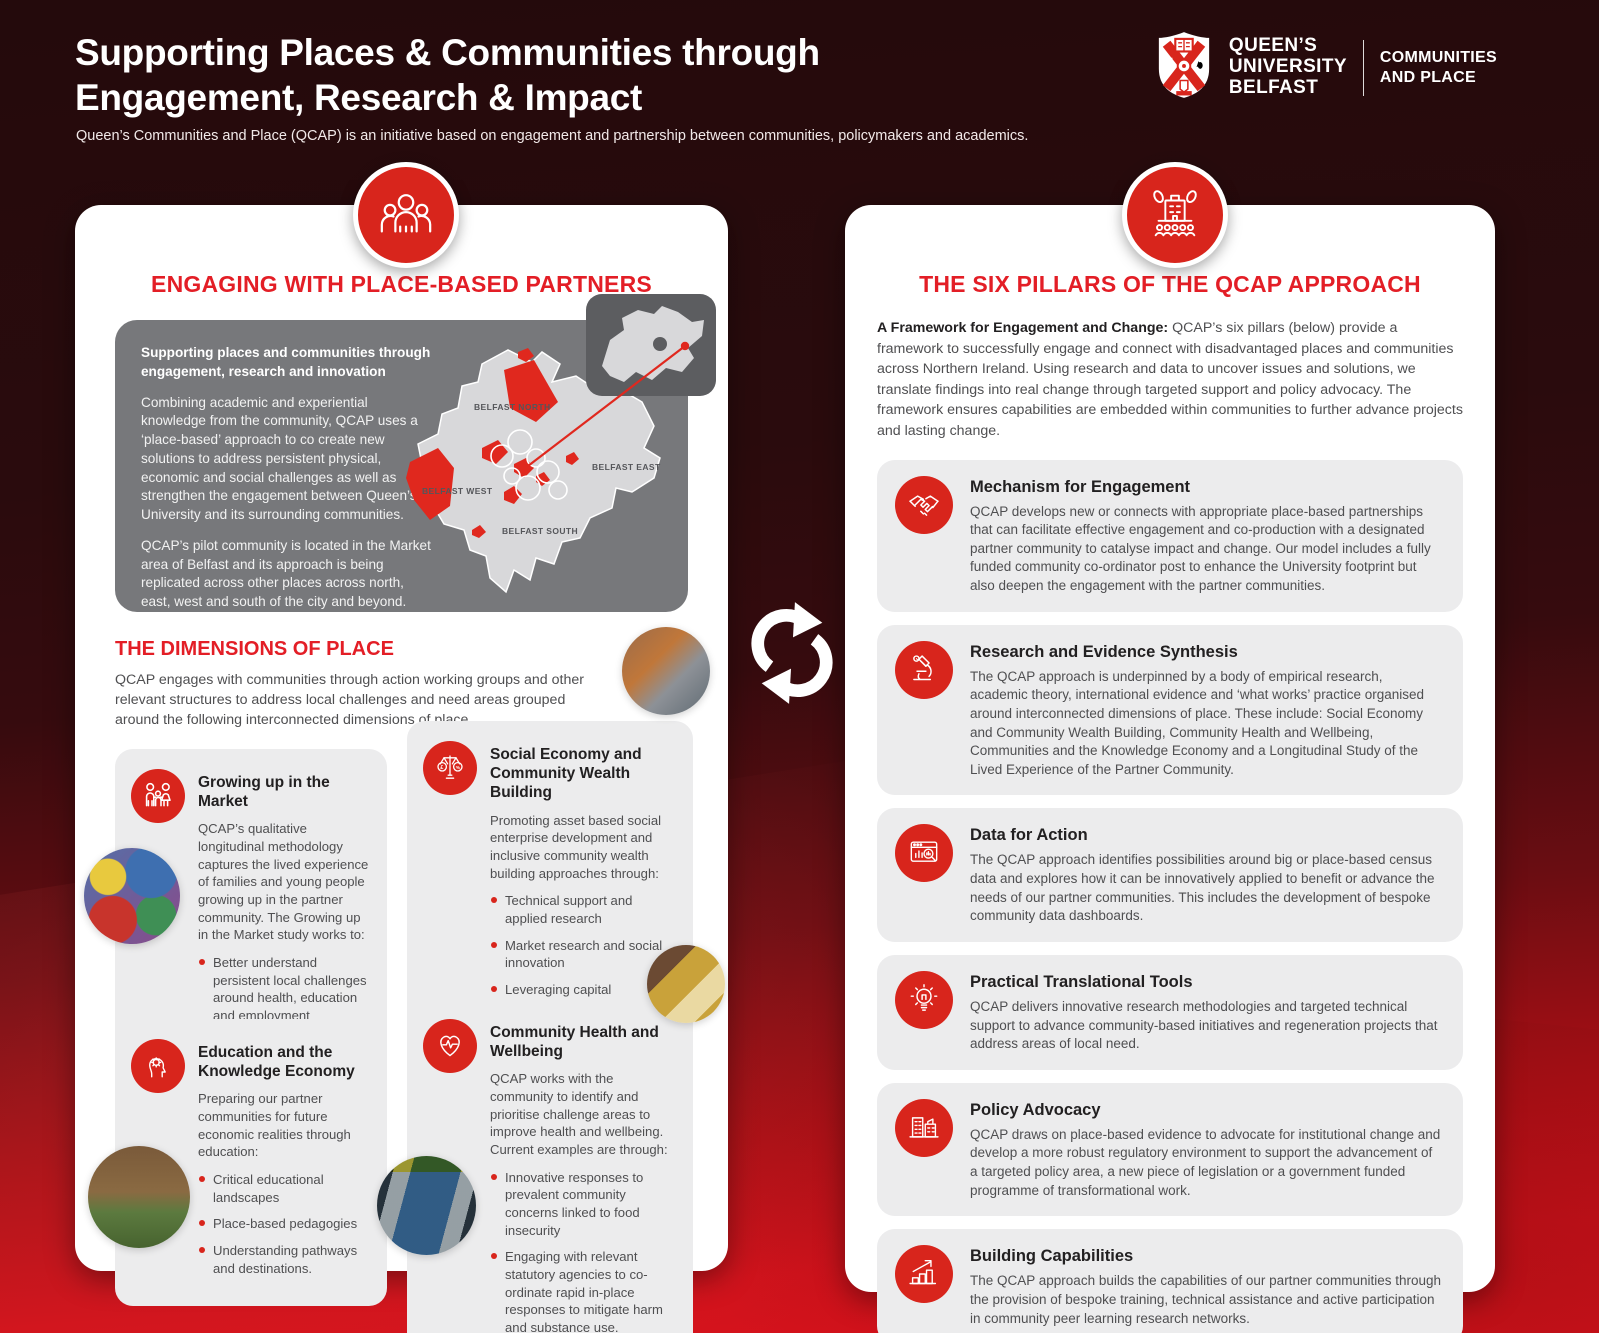  What do you see at coordinates (1029, 835) in the screenshot?
I see `pillar-title: Data for Action` at bounding box center [1029, 835].